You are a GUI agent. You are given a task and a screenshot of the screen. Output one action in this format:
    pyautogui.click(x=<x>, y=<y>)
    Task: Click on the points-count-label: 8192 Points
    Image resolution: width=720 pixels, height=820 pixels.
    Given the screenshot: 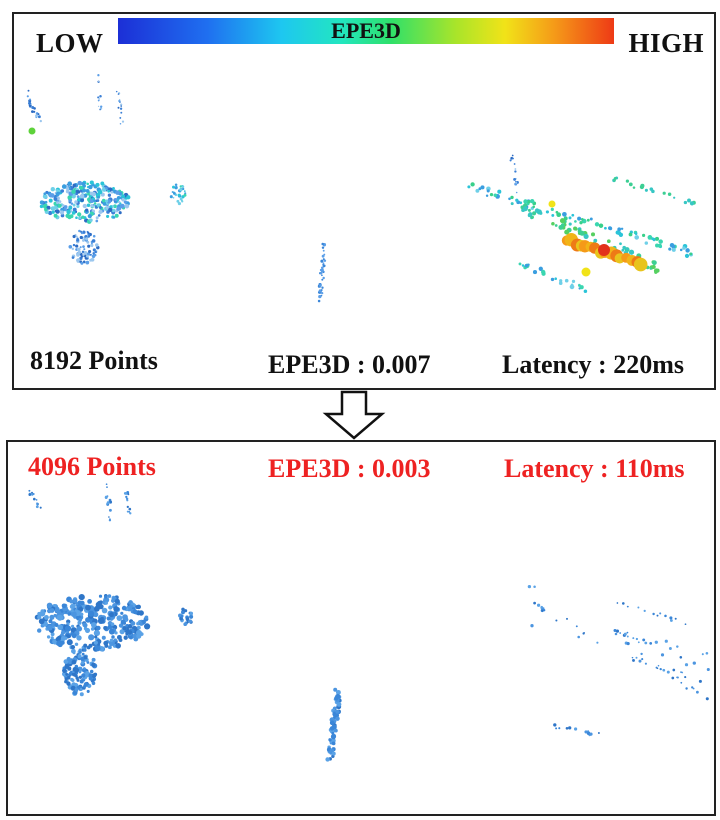 What is the action you would take?
    pyautogui.click(x=94, y=360)
    